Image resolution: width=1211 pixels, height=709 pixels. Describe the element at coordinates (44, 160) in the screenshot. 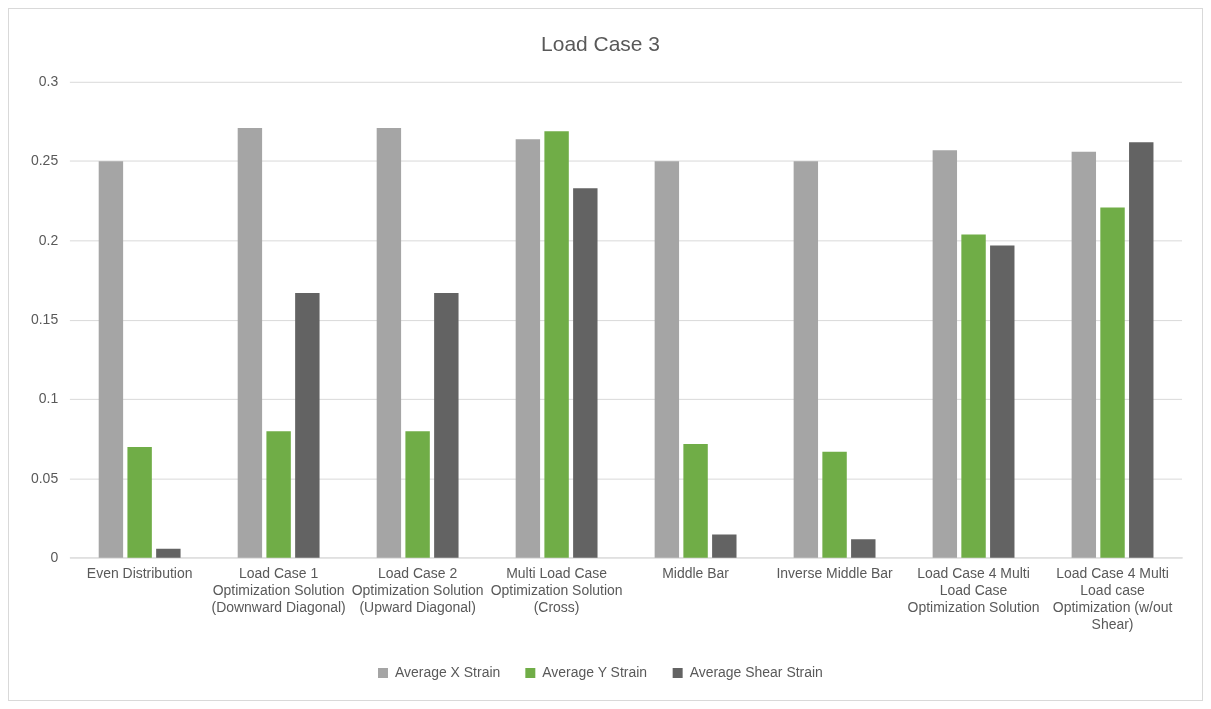

I see `y-tick-label: 0.25` at that location.